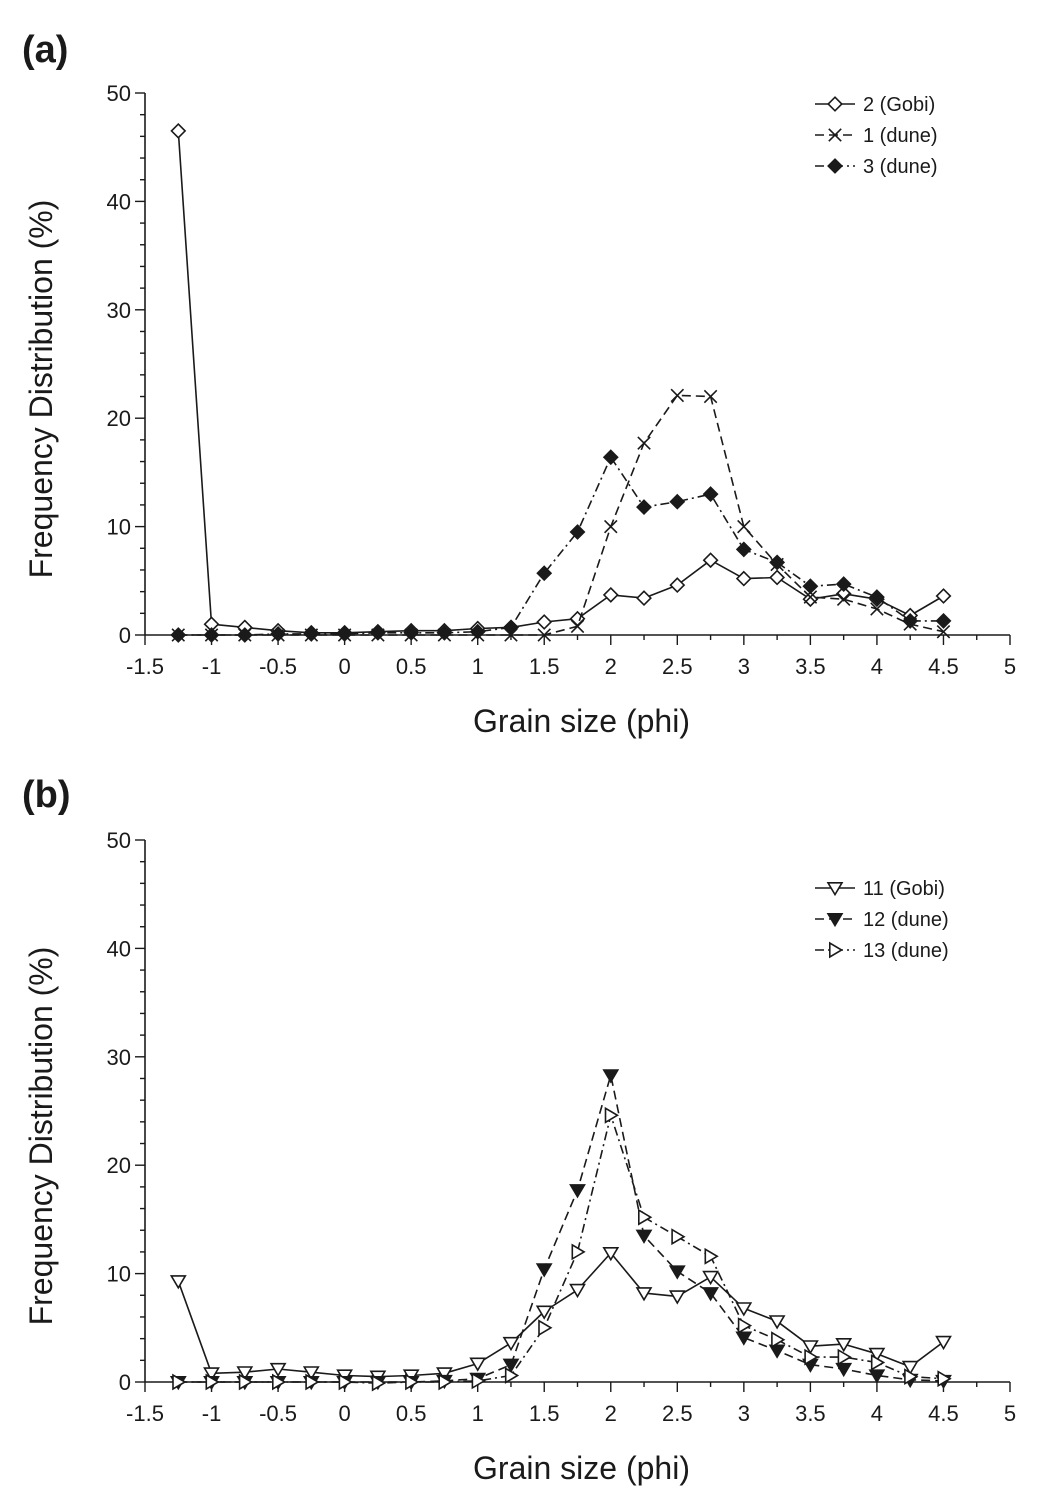  Describe the element at coordinates (41, 1136) in the screenshot. I see `y-axis-title: Frequency Distribution (%)` at that location.